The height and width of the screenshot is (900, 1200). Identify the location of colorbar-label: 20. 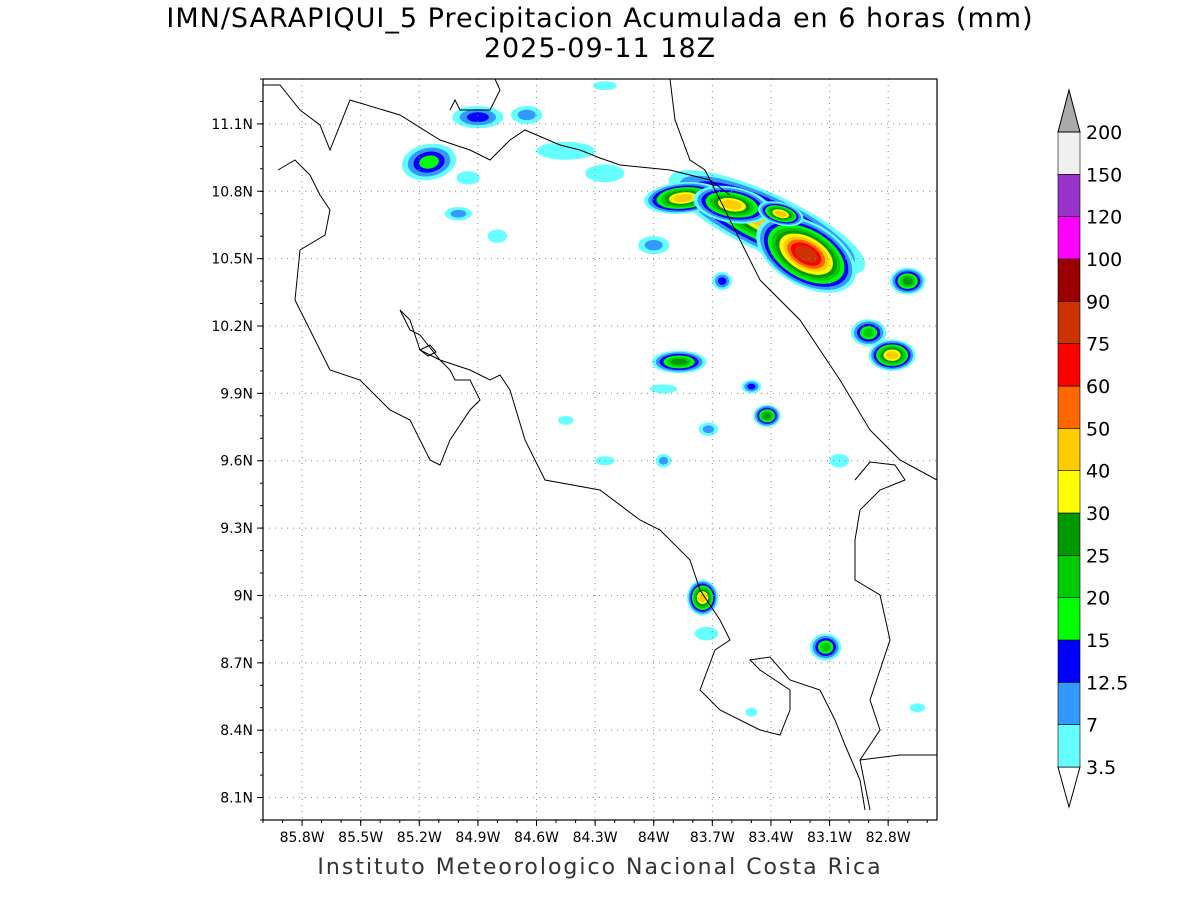
(1098, 599).